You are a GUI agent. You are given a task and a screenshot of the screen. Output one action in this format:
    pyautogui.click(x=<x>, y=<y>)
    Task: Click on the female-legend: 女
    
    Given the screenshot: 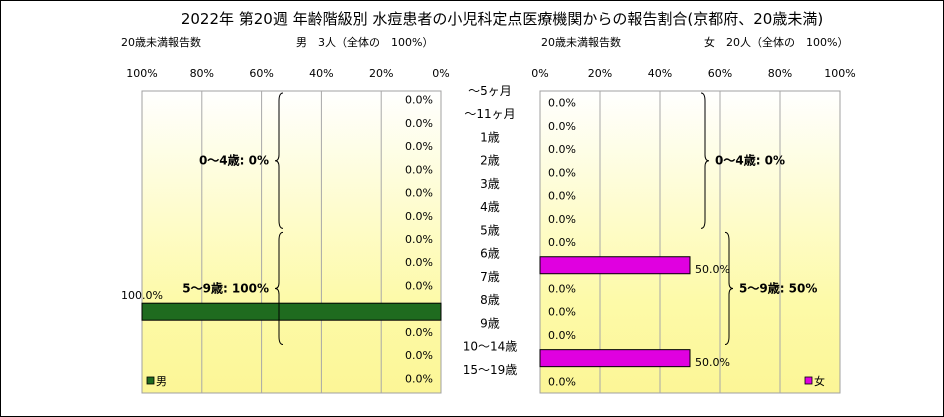 What is the action you would take?
    pyautogui.click(x=814, y=381)
    